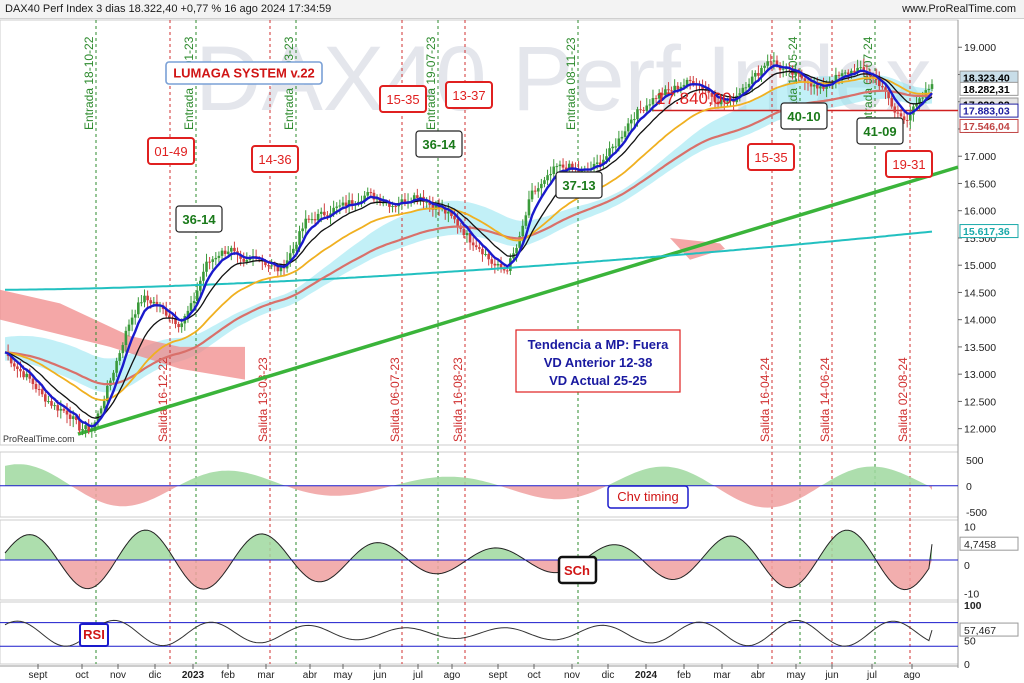 The width and height of the screenshot is (1024, 683). What do you see at coordinates (903, 399) in the screenshot?
I see `signal-vertical-label: Salida 02-08-24` at bounding box center [903, 399].